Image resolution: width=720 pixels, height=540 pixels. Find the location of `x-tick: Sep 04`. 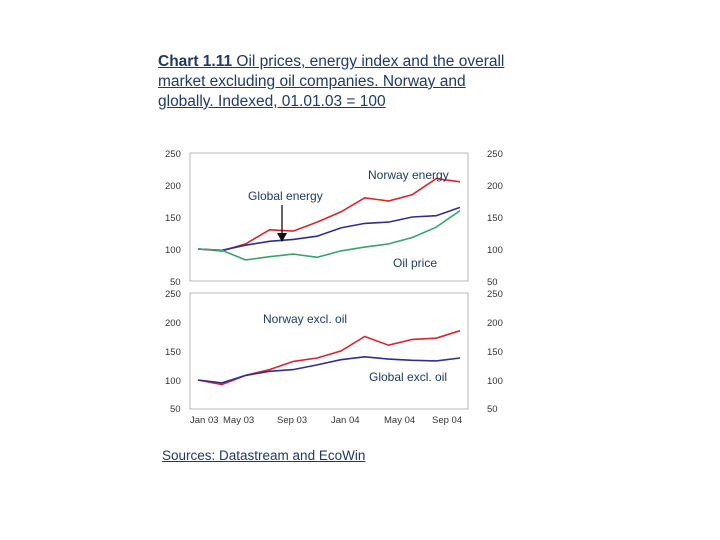

x-tick: Sep 04 is located at coordinates (447, 420).